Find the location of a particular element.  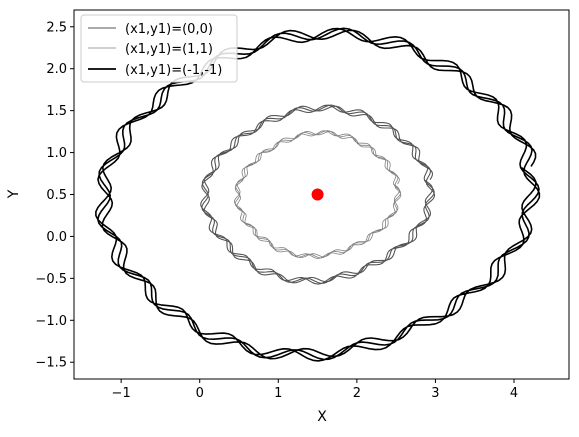

legend-label-series-2: (x1,y1)=(1,1) is located at coordinates (169, 49).